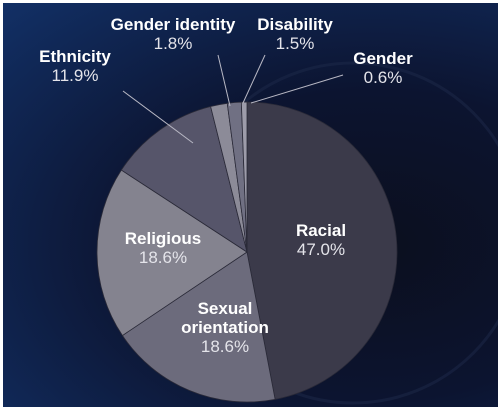 This screenshot has height=410, width=501. I want to click on slice-label: Ethnicity 11.9%, so click(75, 66).